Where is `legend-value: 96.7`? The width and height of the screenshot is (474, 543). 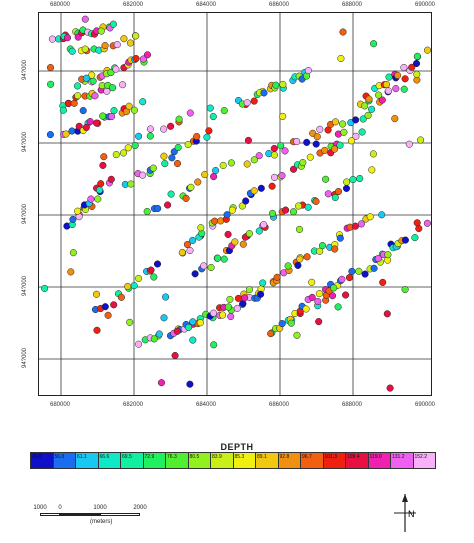
legend-value: 96.7 is located at coordinates (307, 457).